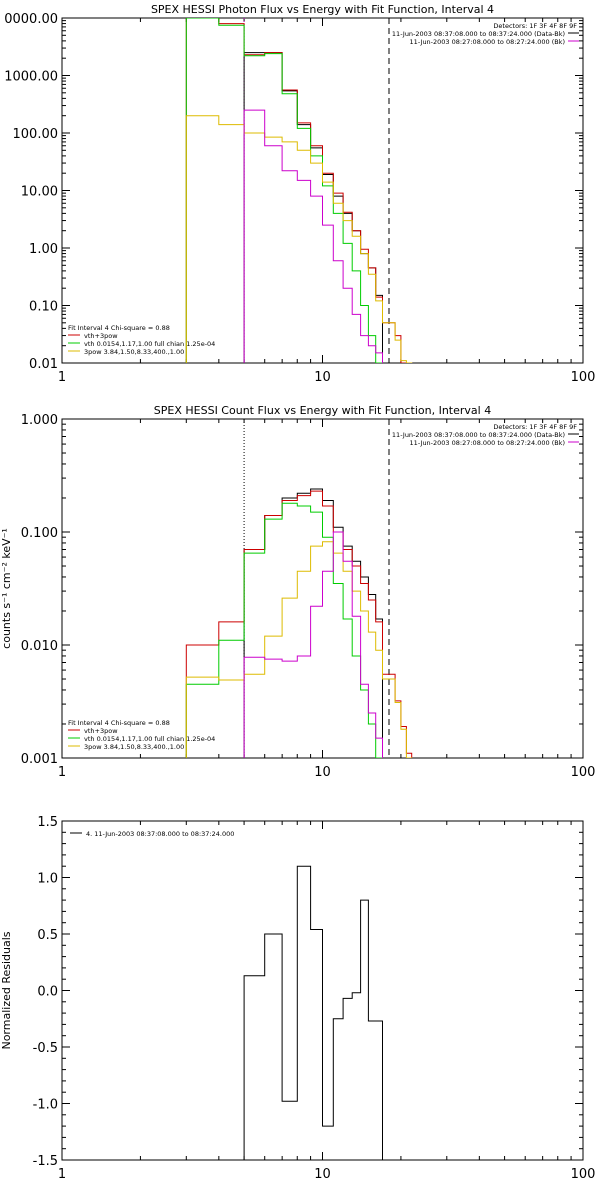  Describe the element at coordinates (43, 307) in the screenshot. I see `y-tick-label: 0.10` at that location.